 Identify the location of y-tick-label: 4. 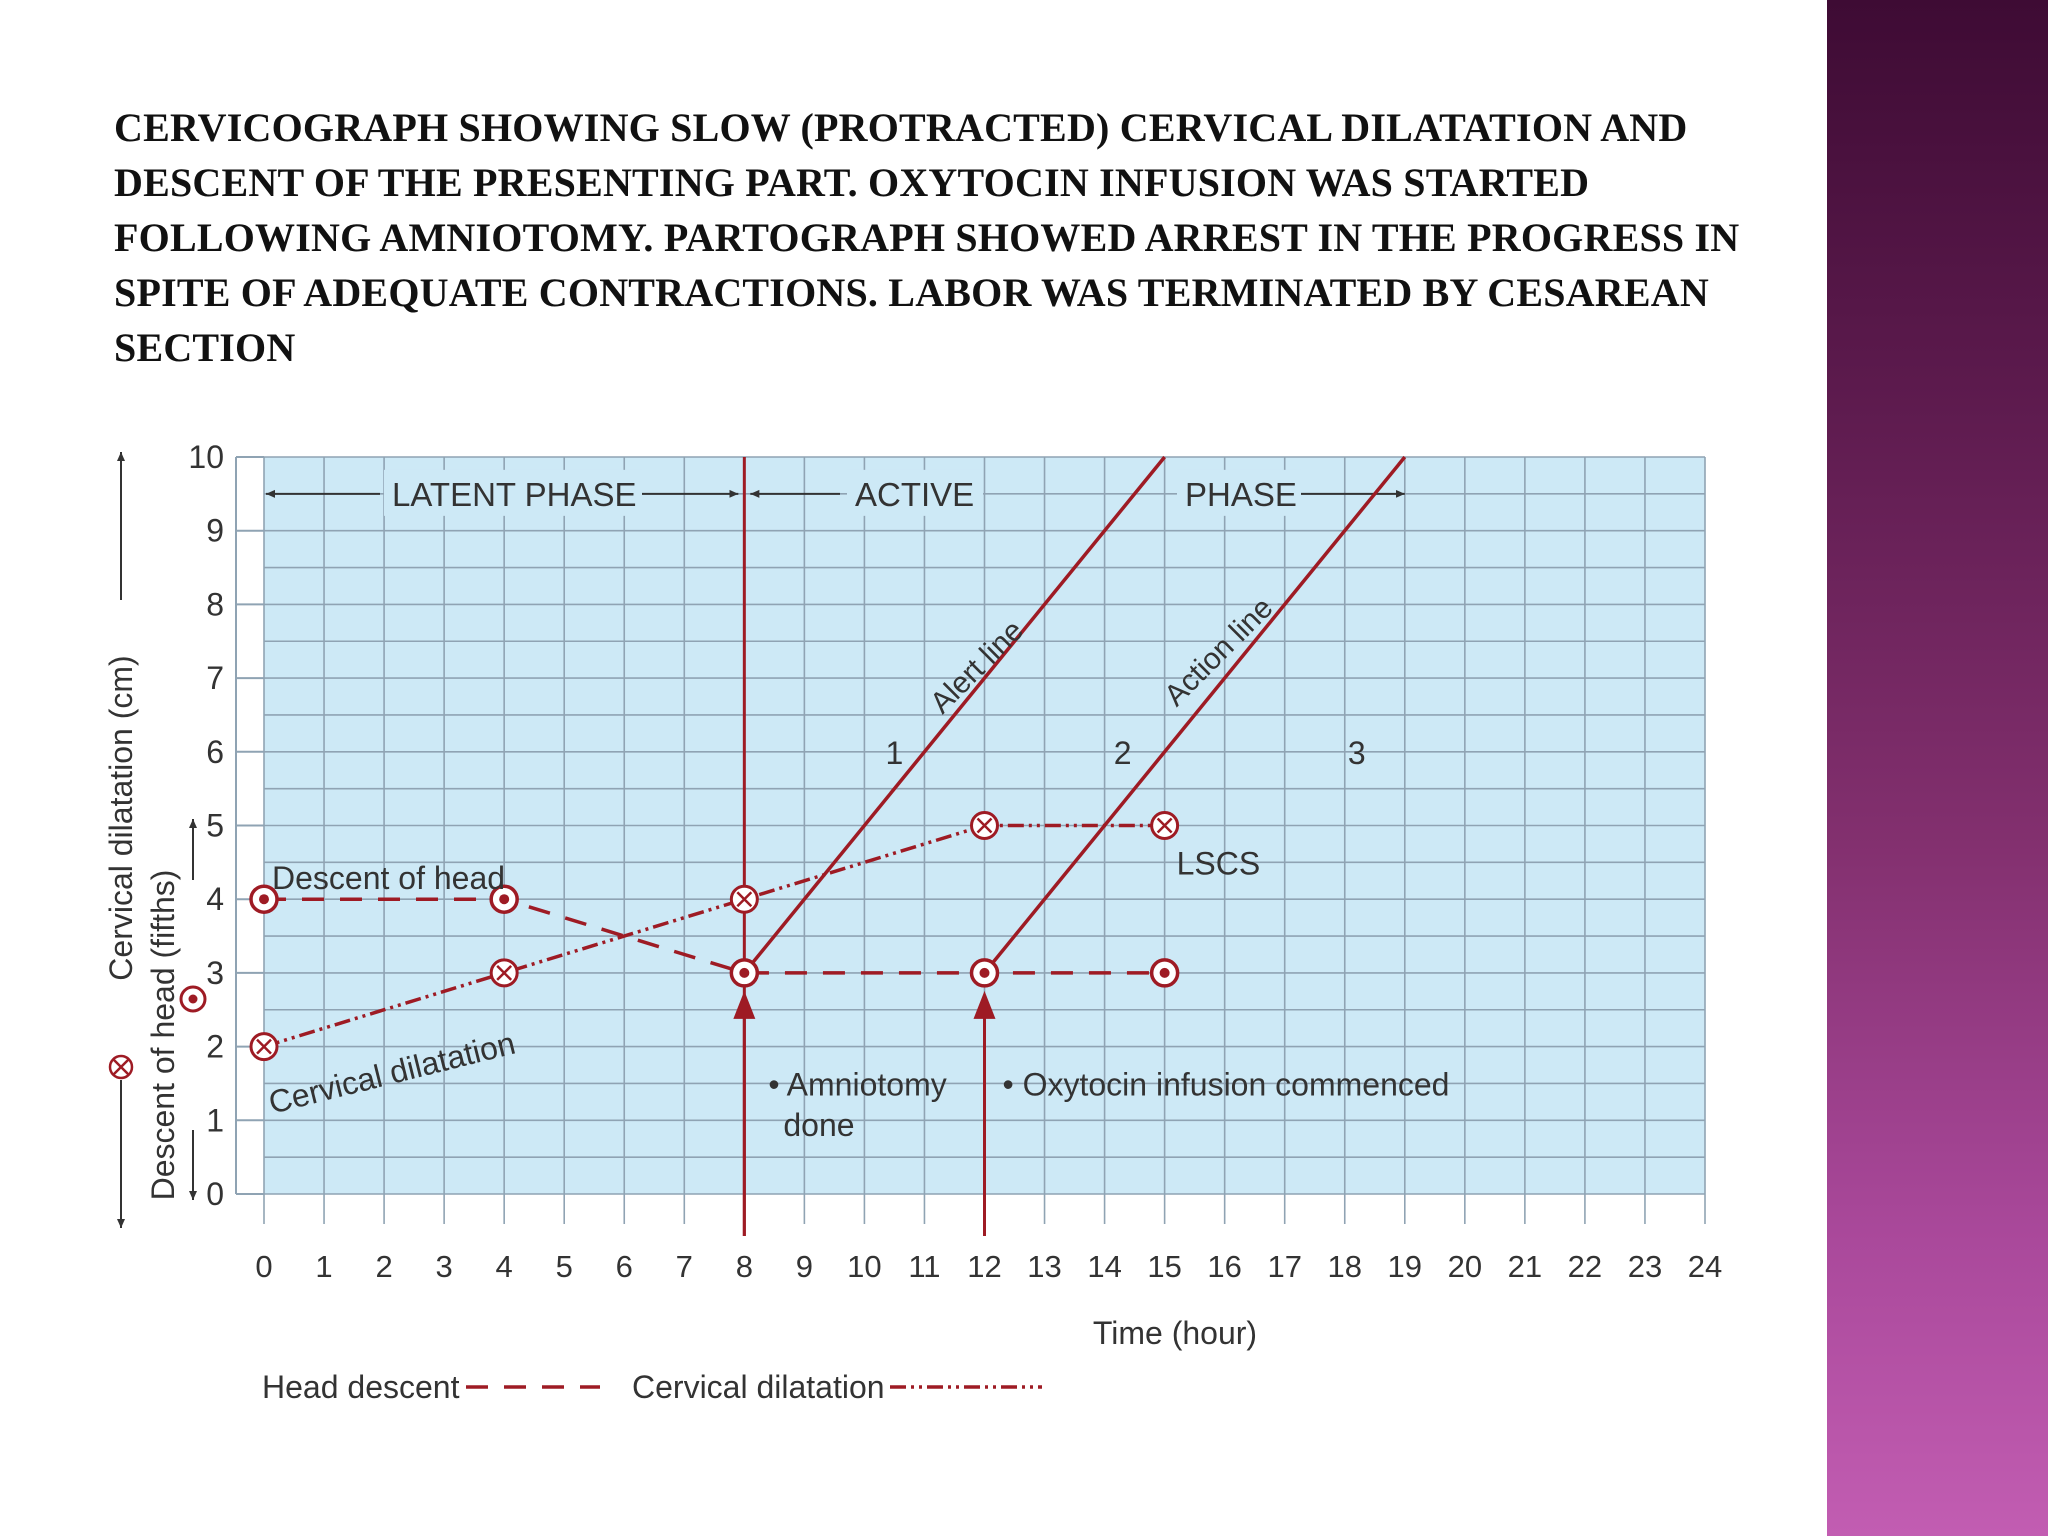
(215, 899).